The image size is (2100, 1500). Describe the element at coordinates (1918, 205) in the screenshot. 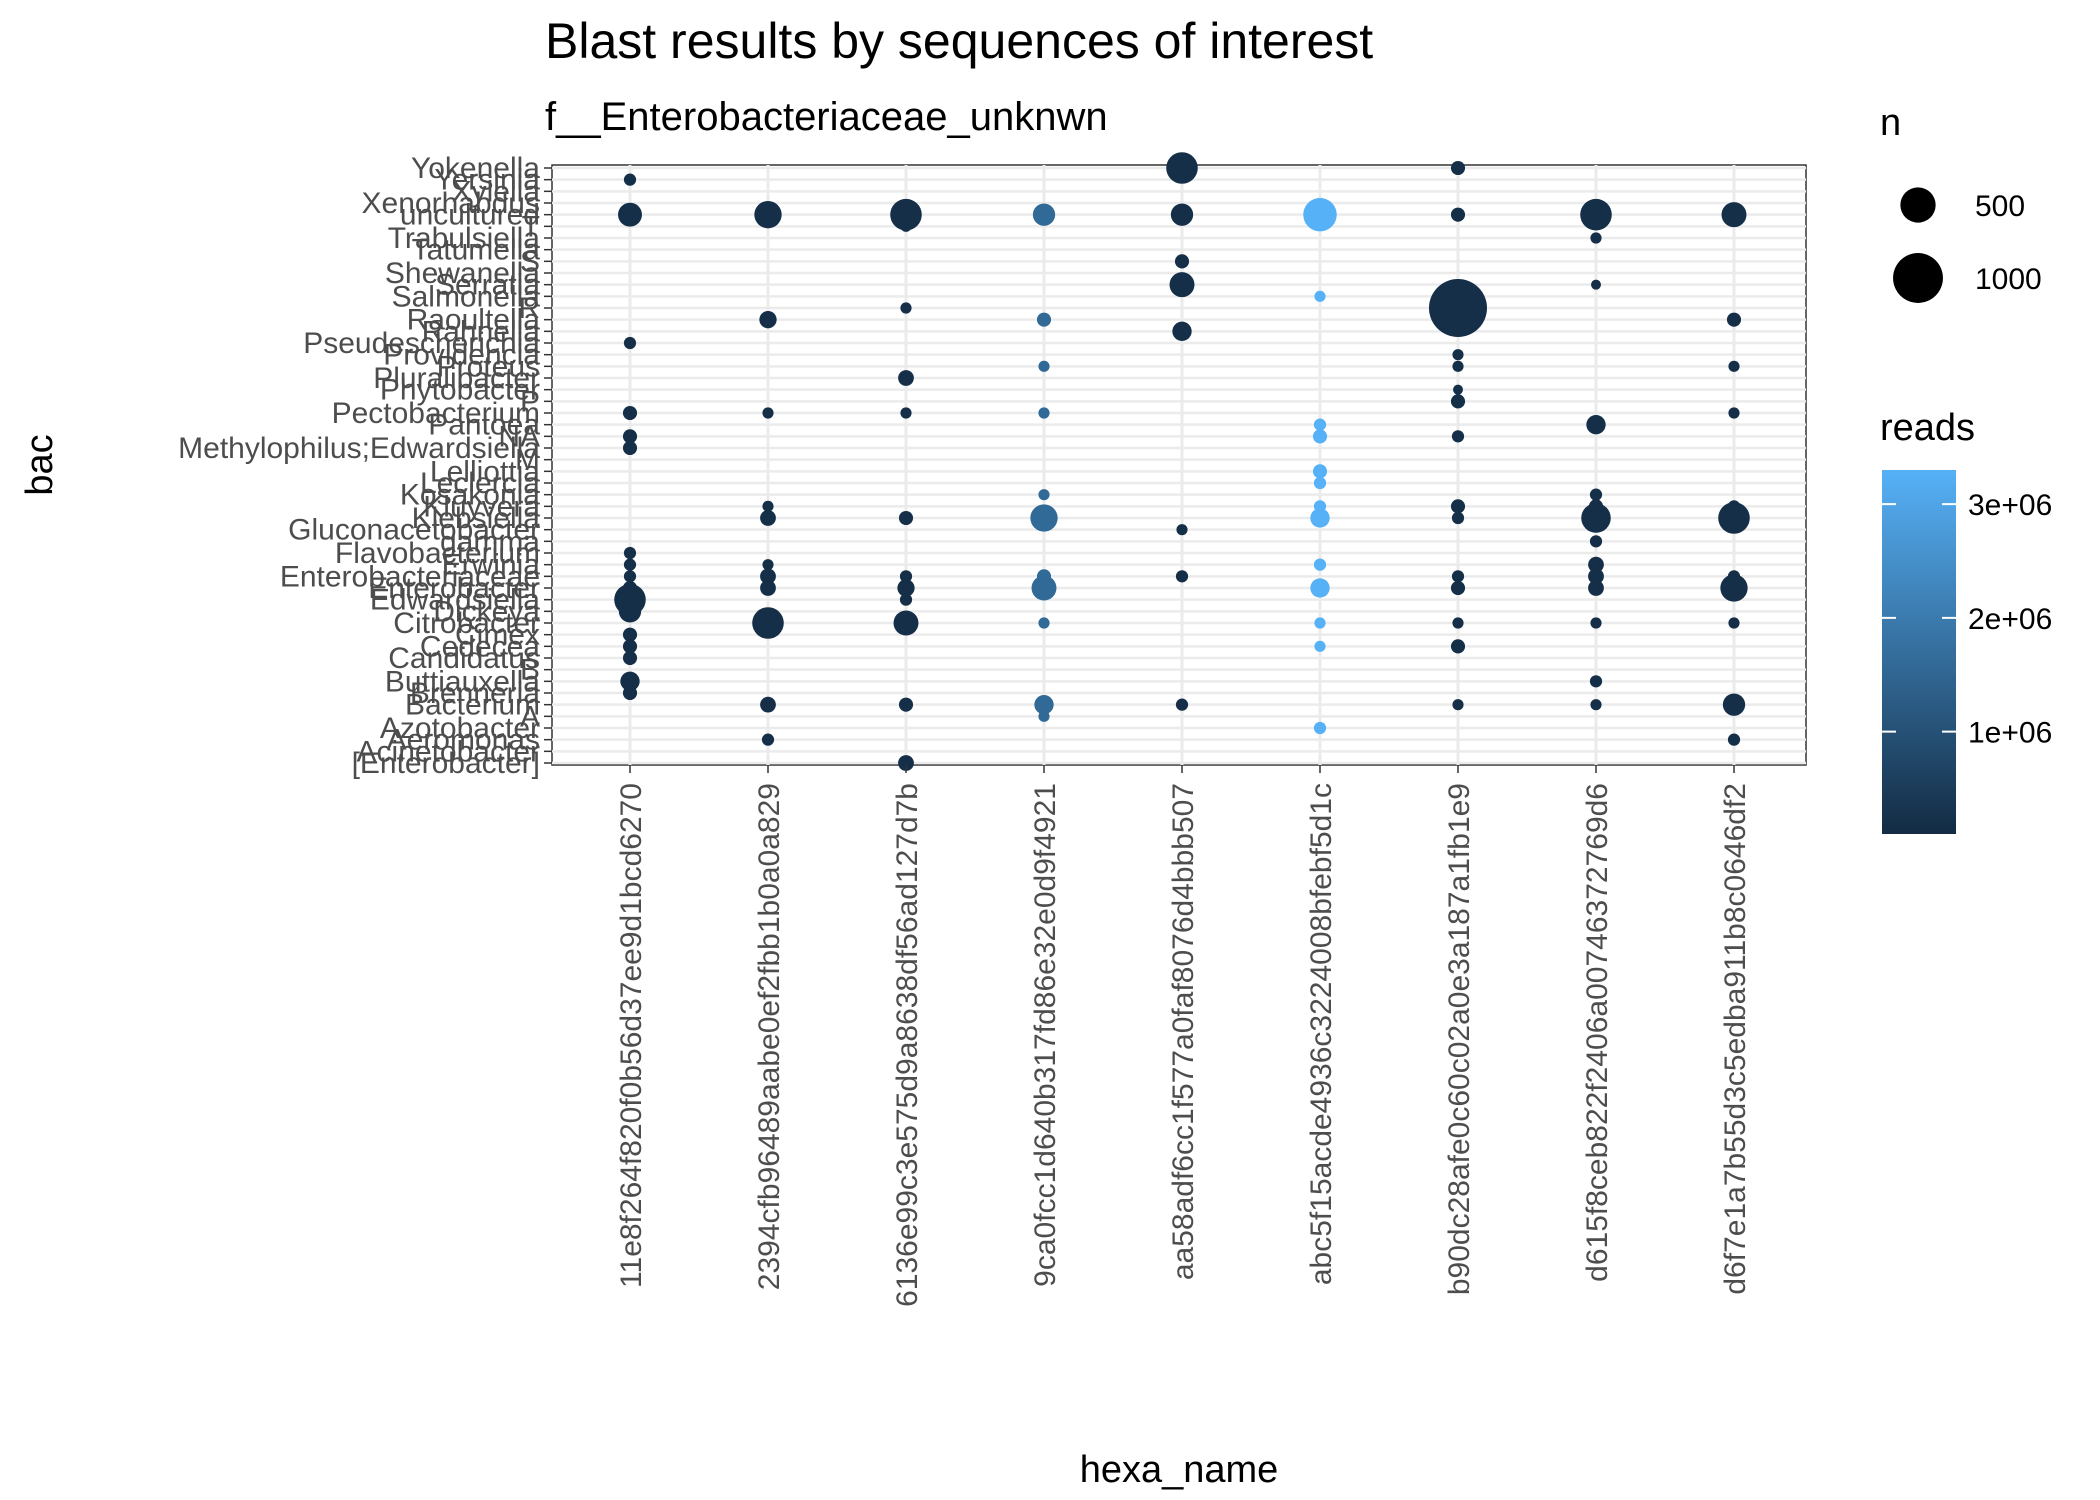

I see `size-legend-key` at that location.